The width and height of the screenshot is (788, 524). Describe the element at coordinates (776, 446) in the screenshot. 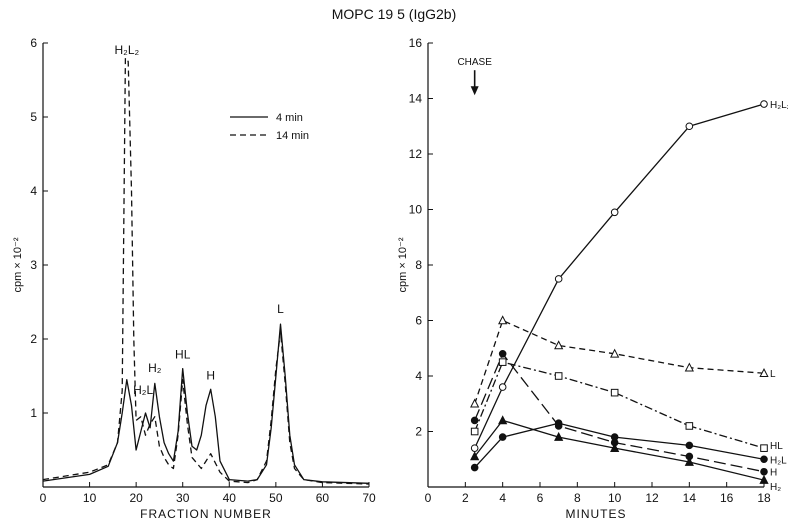

I see `series-end-label: HL` at that location.